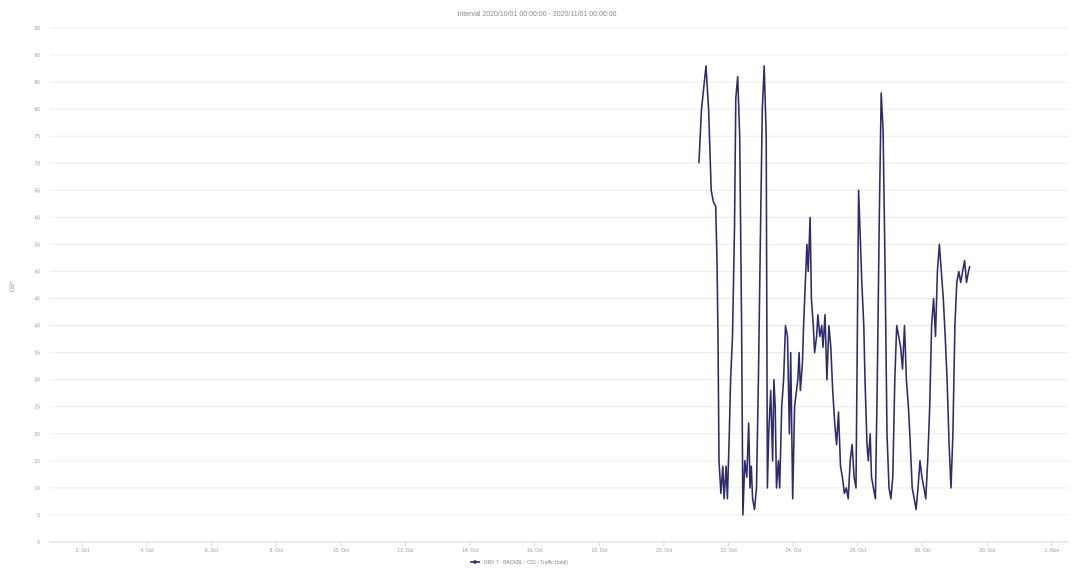  I want to click on y-tick-label: 25, so click(37, 408).